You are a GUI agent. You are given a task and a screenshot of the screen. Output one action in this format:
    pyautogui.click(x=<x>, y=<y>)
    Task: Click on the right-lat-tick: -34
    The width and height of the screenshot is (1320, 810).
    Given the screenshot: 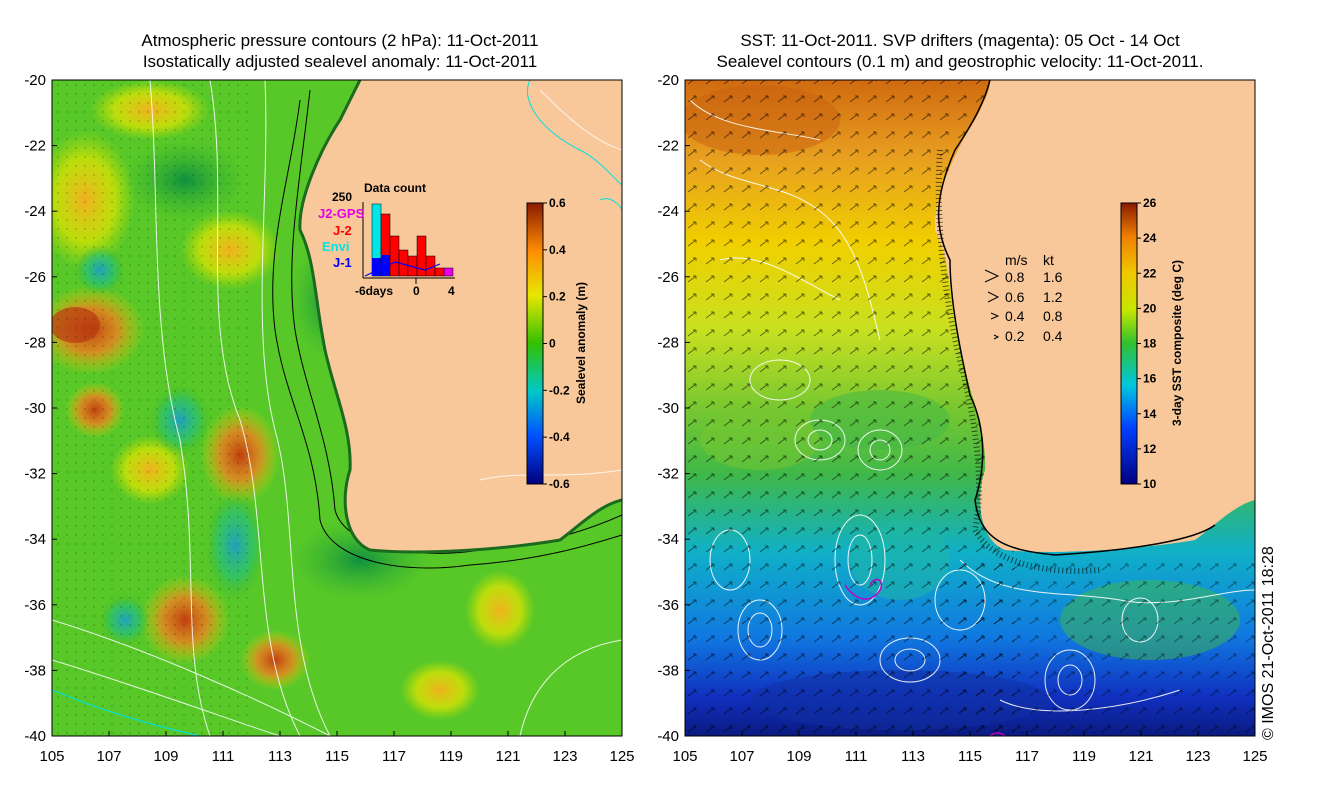 What is the action you would take?
    pyautogui.click(x=668, y=539)
    